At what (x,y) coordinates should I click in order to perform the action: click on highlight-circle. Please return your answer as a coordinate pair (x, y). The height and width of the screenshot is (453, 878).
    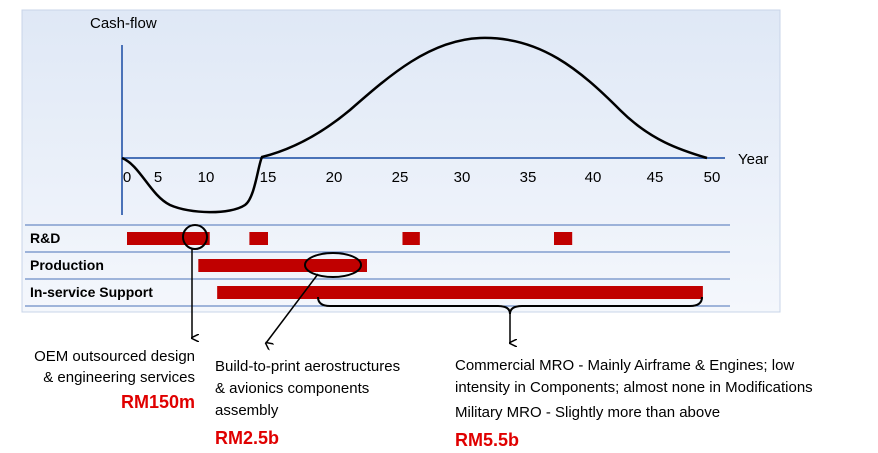
    Looking at the image, I should click on (195, 237).